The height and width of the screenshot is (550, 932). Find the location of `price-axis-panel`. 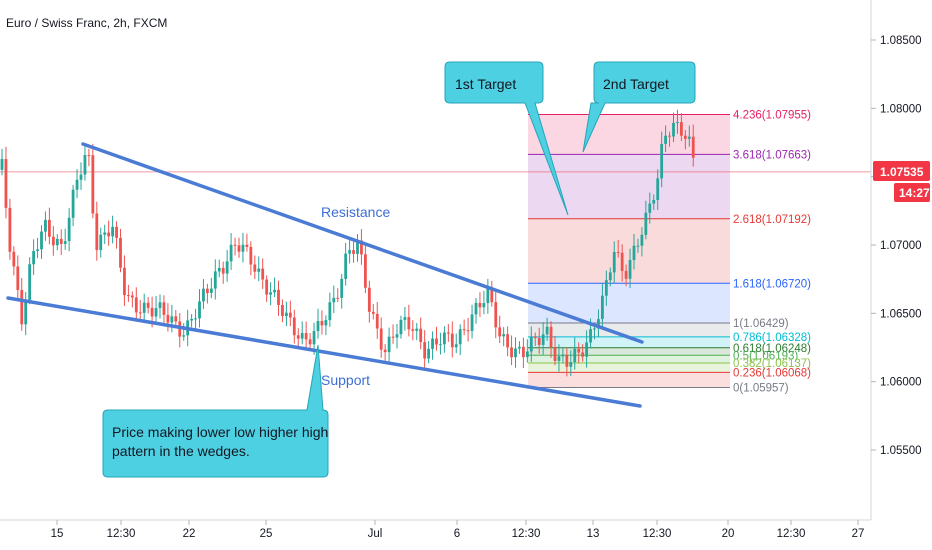

price-axis-panel is located at coordinates (901, 260).